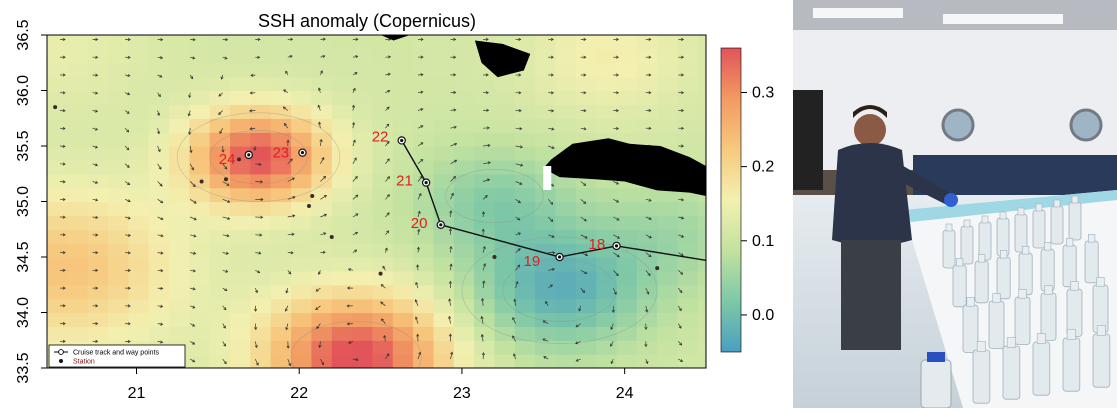 Image resolution: width=1117 pixels, height=413 pixels. I want to click on waypoint-label: 20, so click(419, 223).